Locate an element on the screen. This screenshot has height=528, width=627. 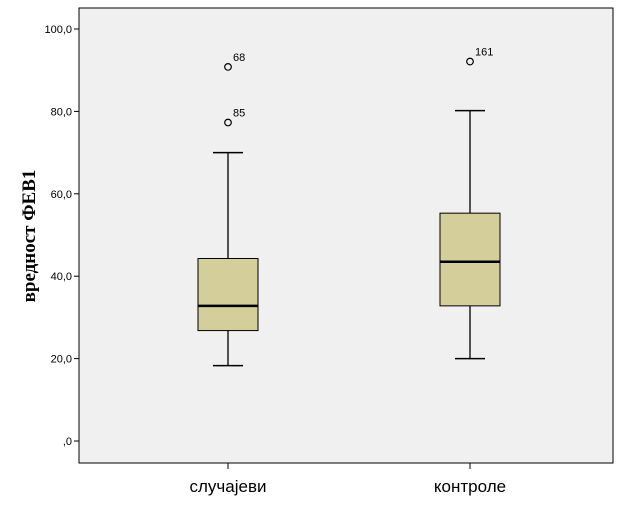
x-axis: случајеви контроле is located at coordinates (348, 479).